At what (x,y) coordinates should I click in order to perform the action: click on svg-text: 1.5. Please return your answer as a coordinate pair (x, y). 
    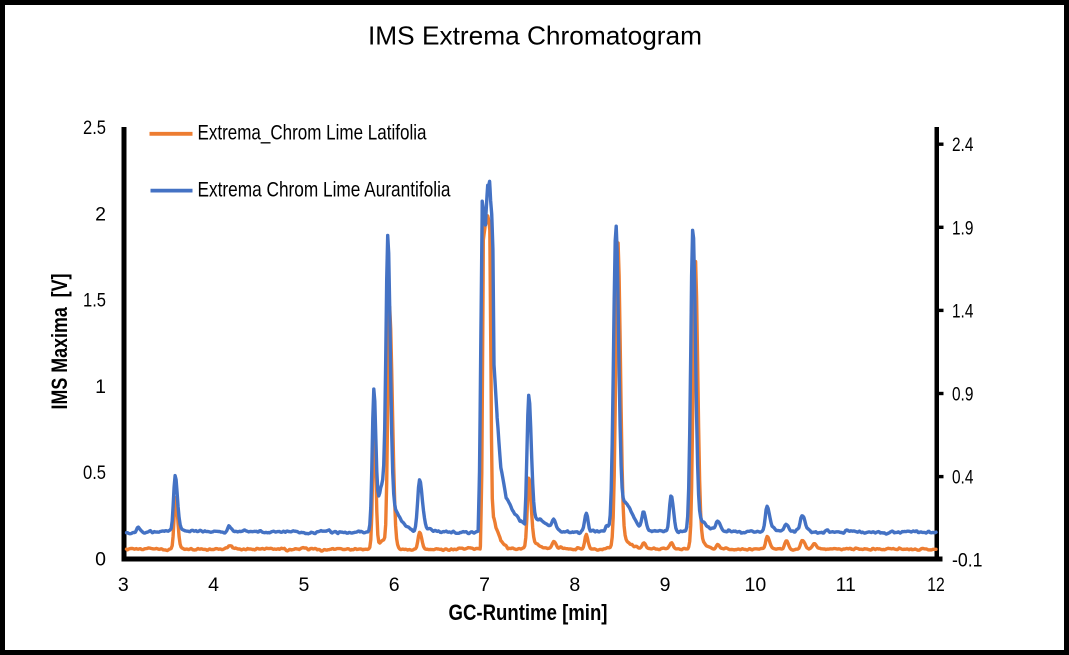
    Looking at the image, I should click on (94, 301).